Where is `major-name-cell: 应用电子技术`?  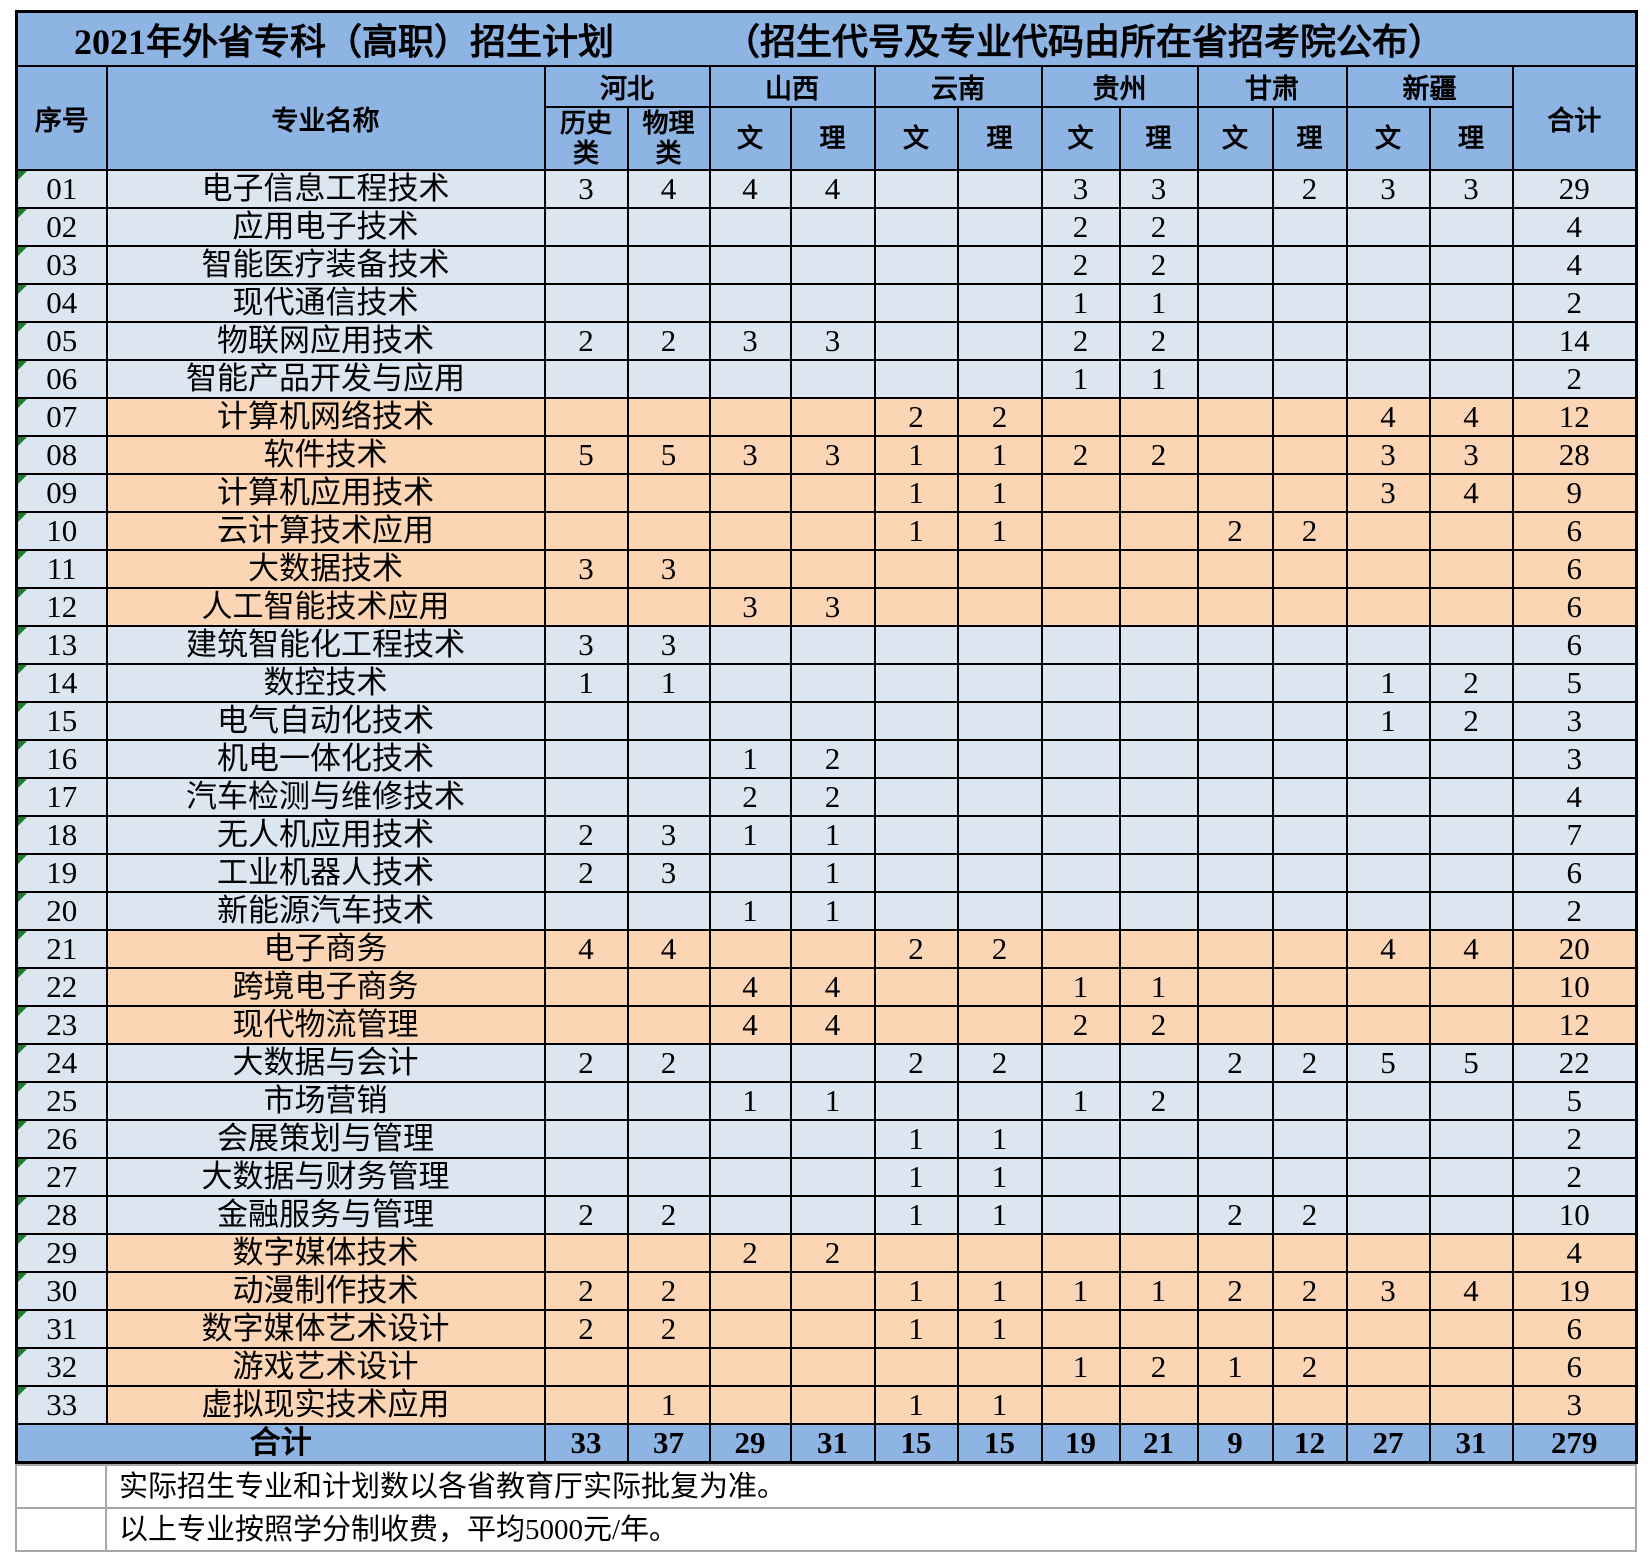 major-name-cell: 应用电子技术 is located at coordinates (325, 227).